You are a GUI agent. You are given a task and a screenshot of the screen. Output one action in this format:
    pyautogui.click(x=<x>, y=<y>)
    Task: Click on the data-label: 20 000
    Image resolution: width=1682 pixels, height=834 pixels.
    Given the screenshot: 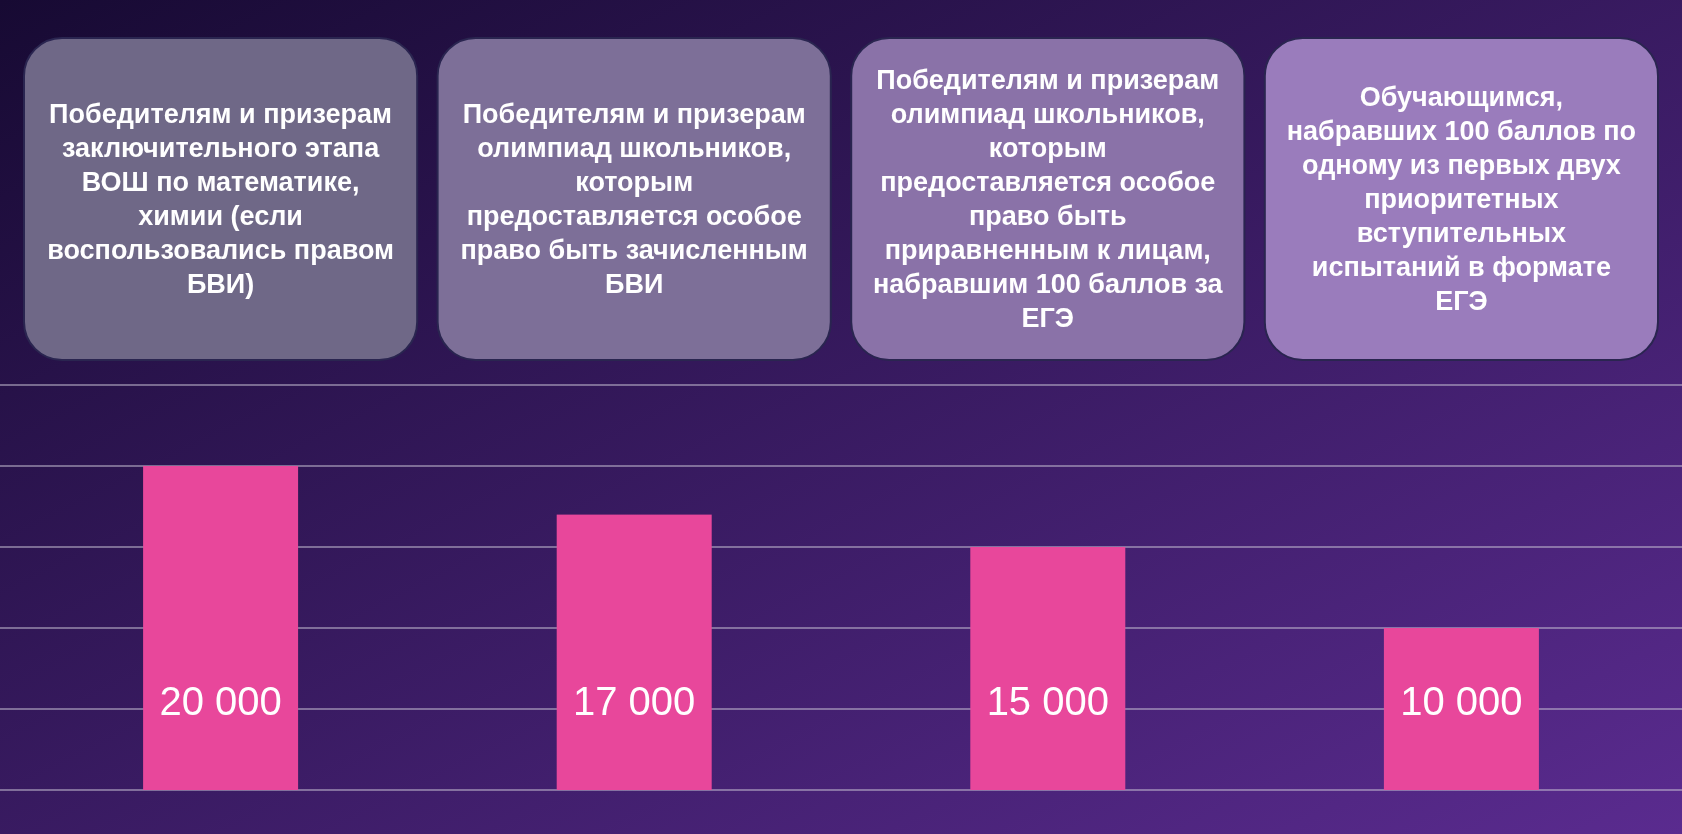 What is the action you would take?
    pyautogui.click(x=220, y=701)
    